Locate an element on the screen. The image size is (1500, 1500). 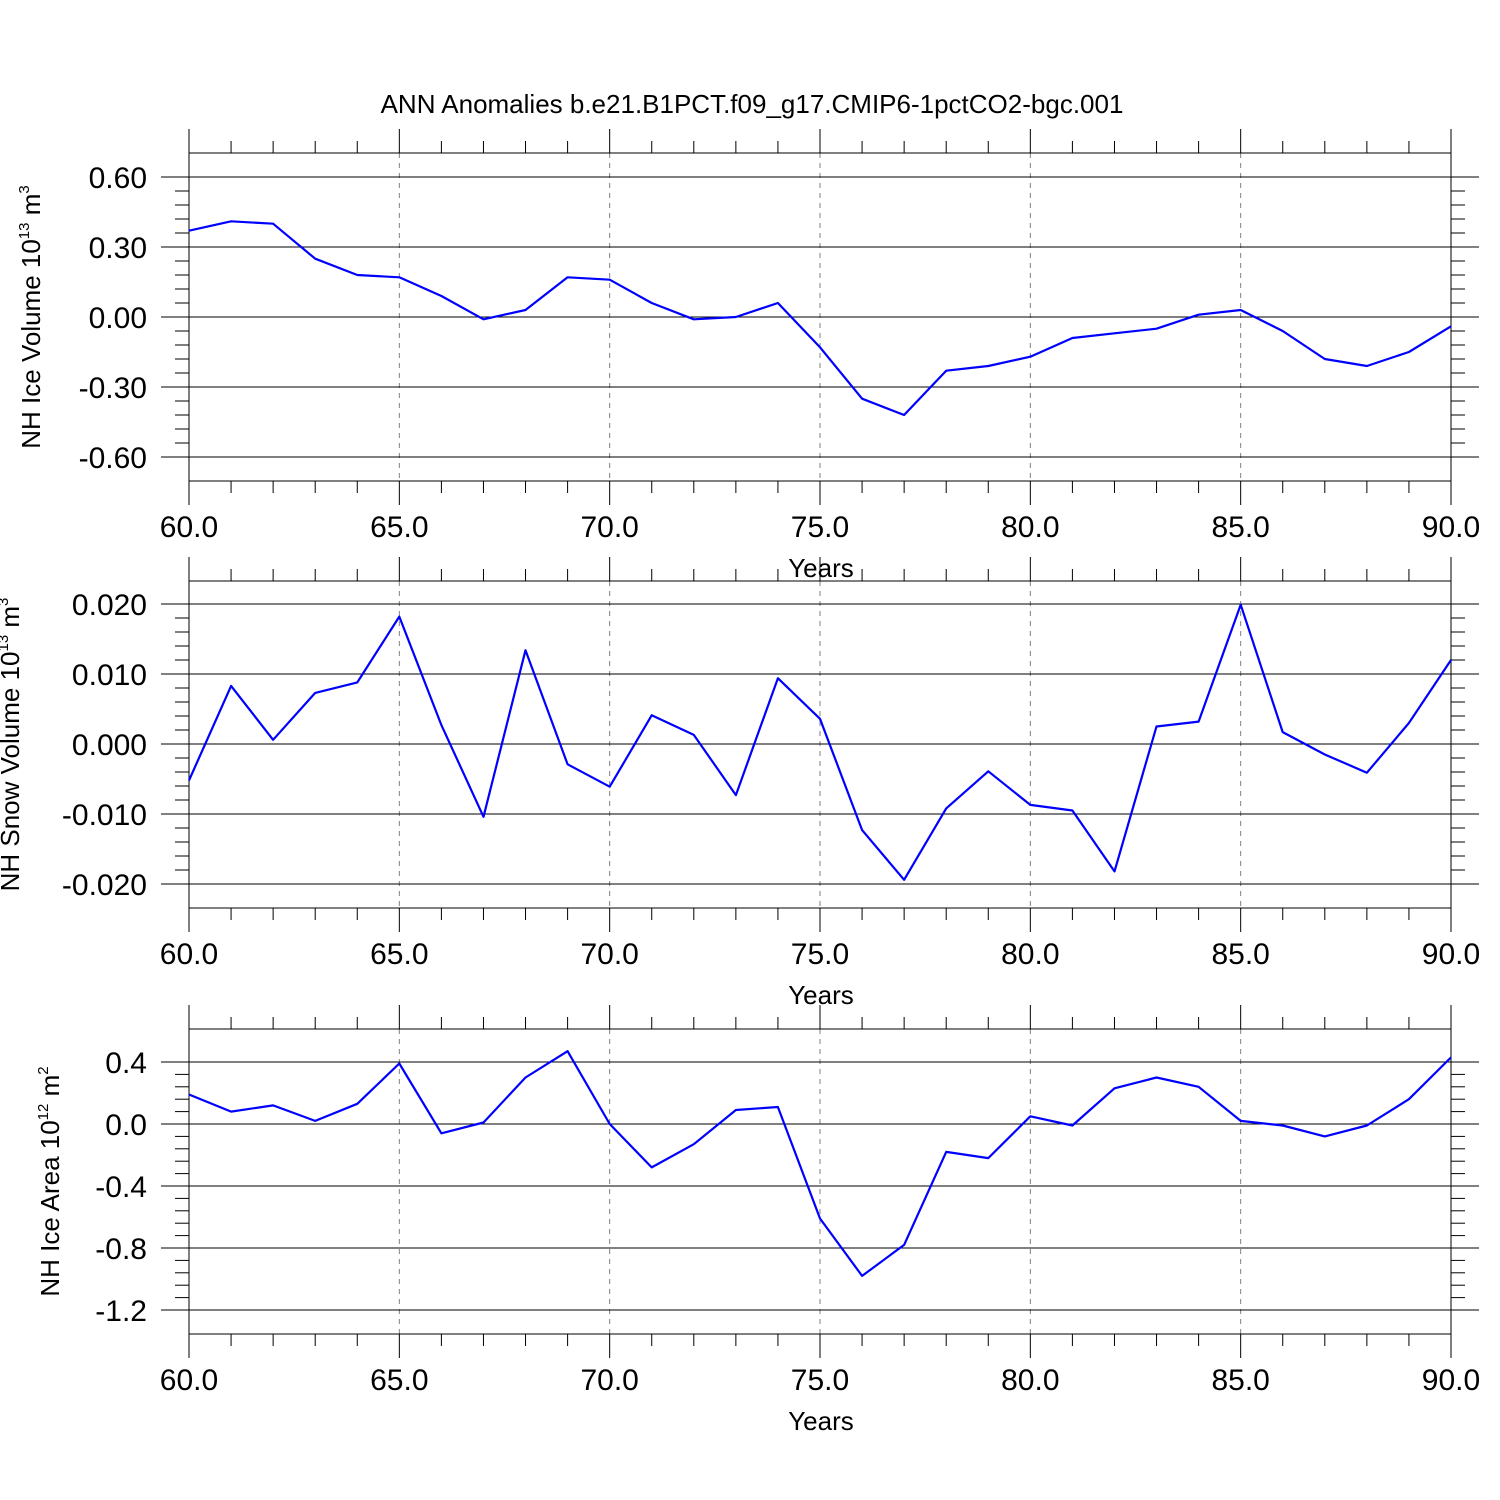
x-tick-label-ice-volume: 60.0 is located at coordinates (189, 527).